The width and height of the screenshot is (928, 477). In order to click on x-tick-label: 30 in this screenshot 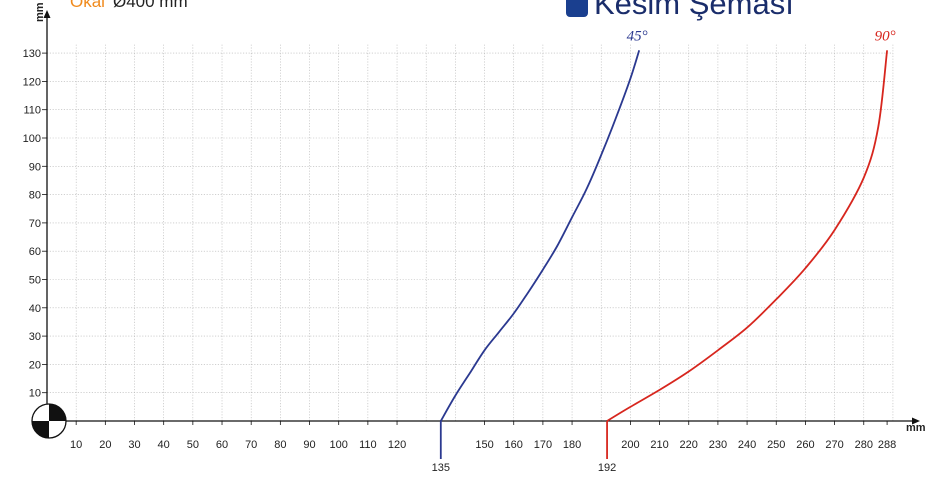, I will do `click(134, 445)`.